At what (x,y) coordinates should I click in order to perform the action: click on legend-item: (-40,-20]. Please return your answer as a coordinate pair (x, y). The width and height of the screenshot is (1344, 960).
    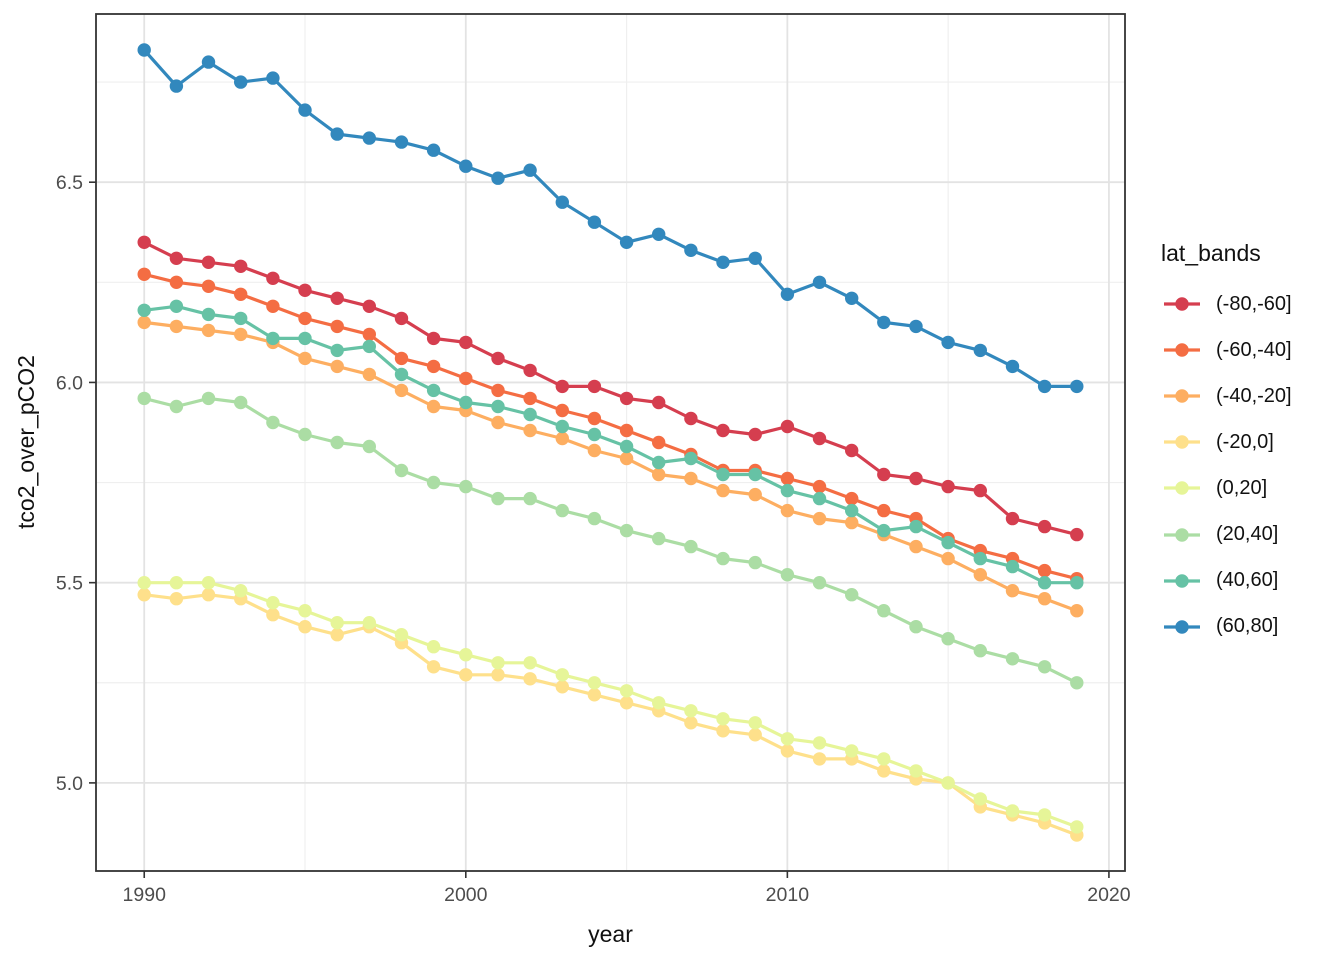
    Looking at the image, I should click on (1225, 396).